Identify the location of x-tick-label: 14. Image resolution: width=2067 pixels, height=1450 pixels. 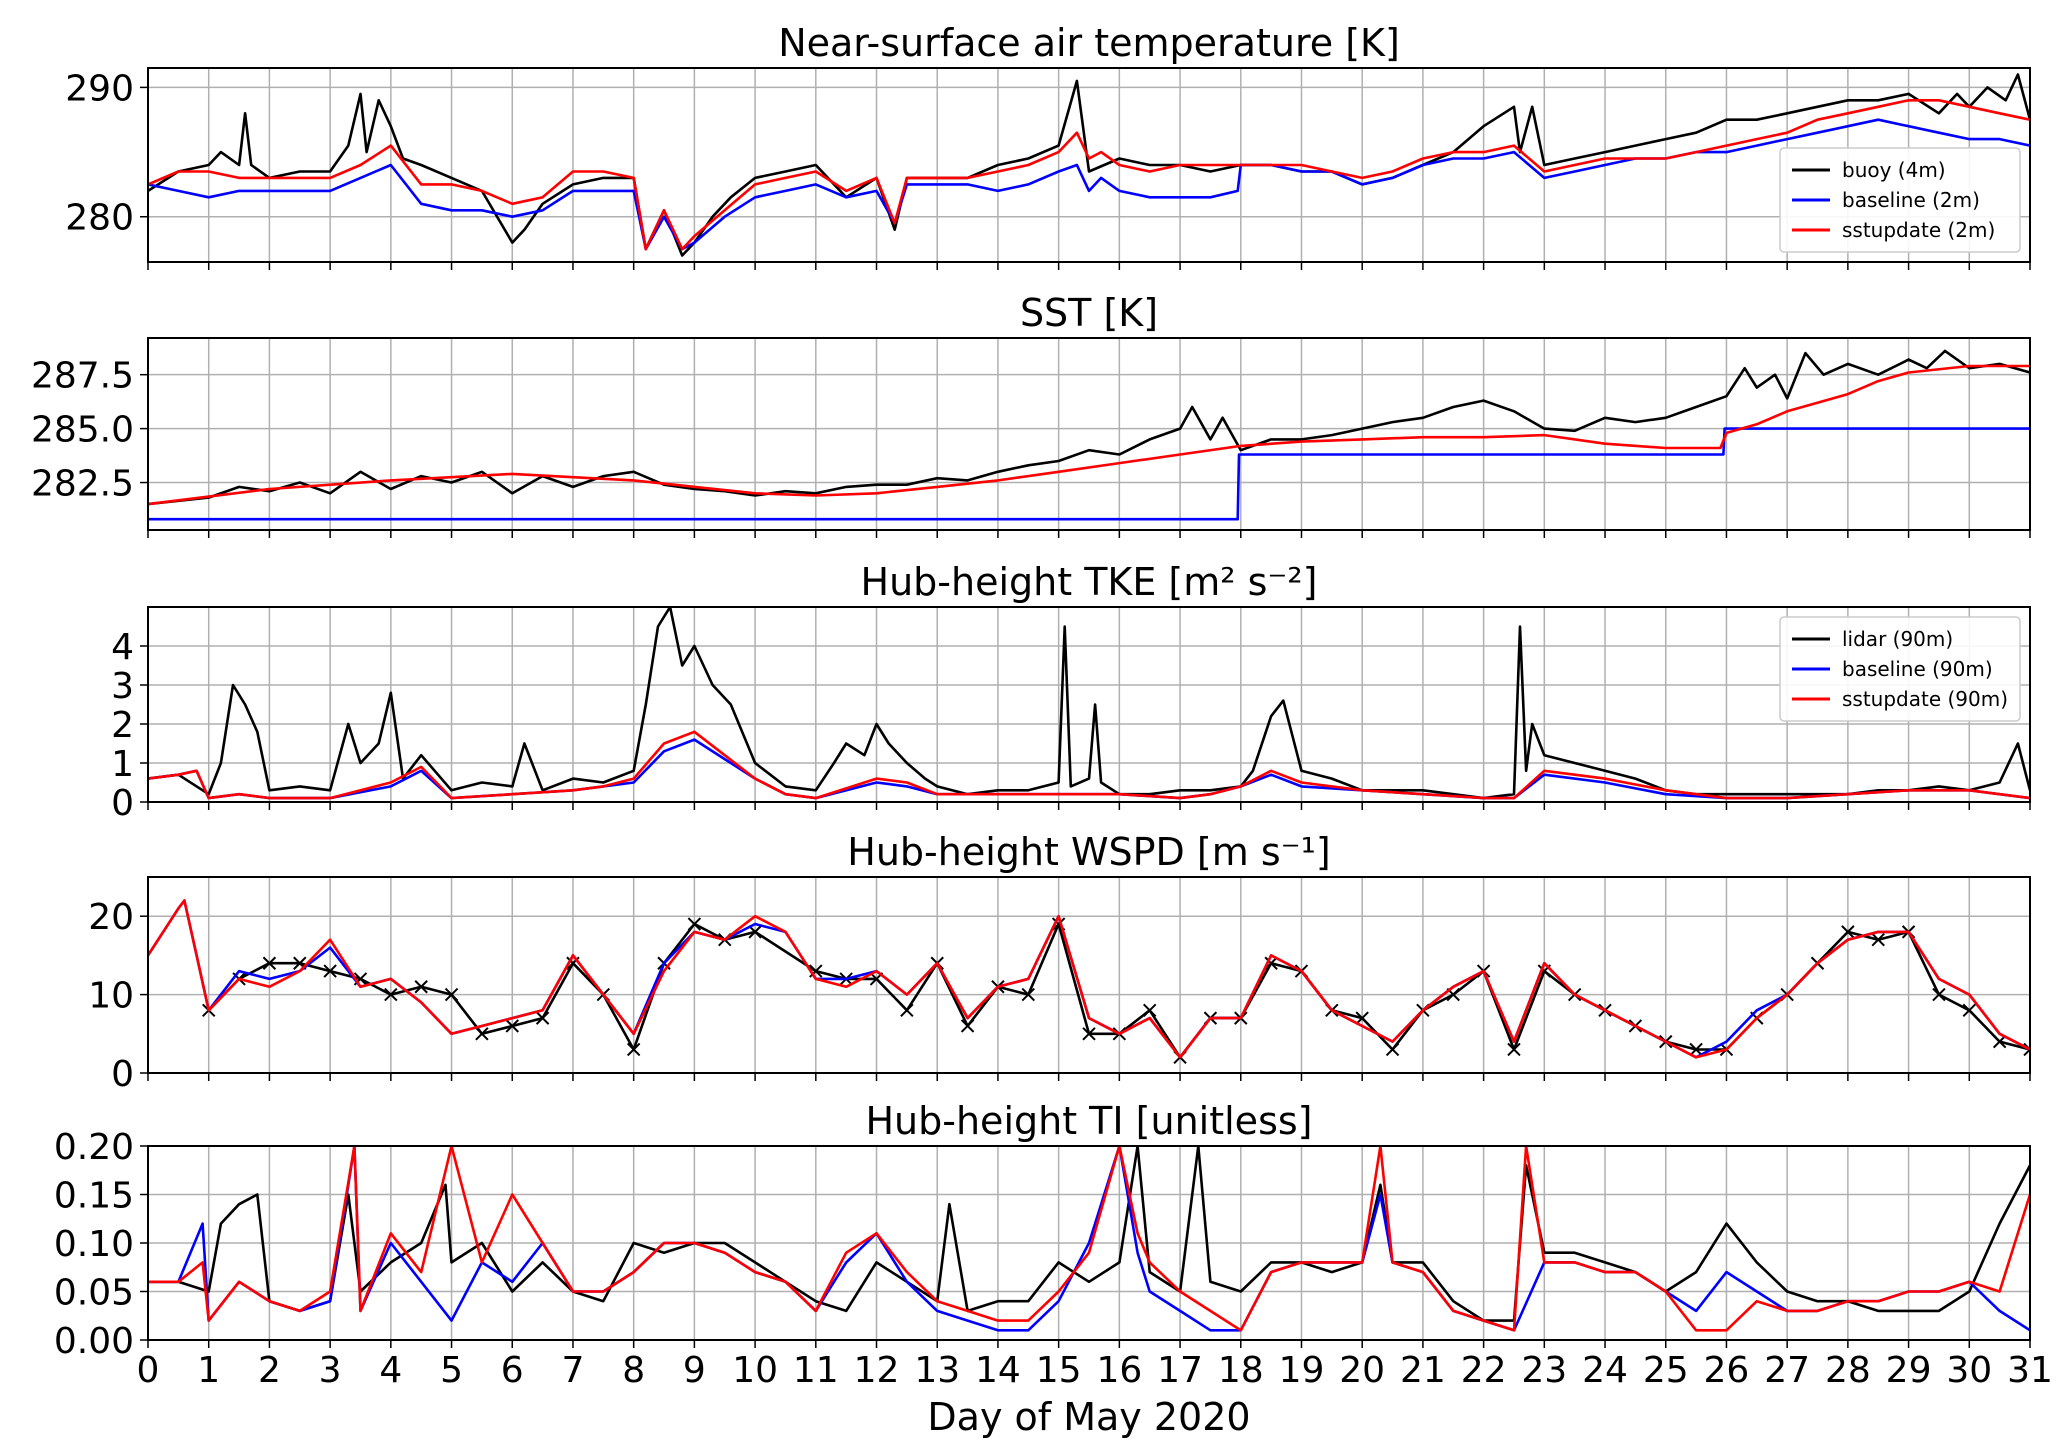
(998, 1370).